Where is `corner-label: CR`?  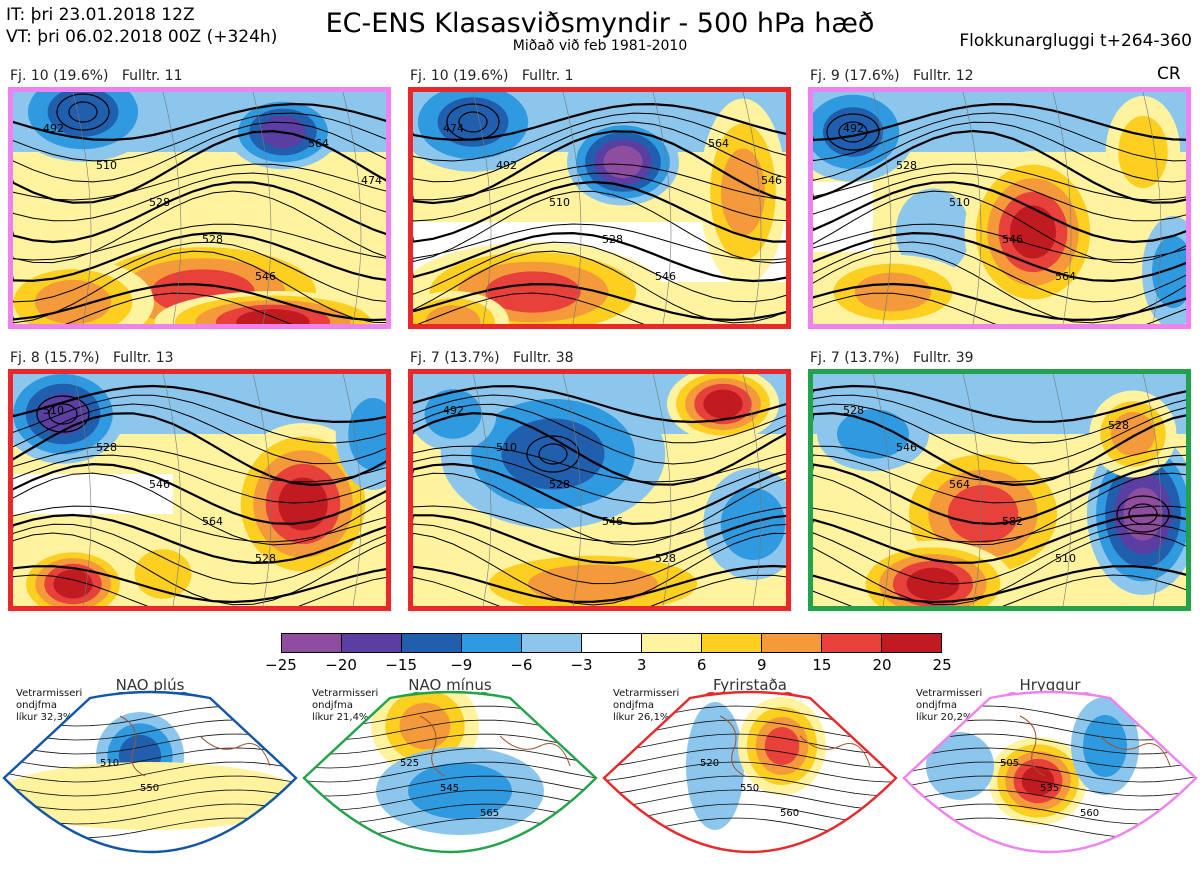
corner-label: CR is located at coordinates (1169, 74).